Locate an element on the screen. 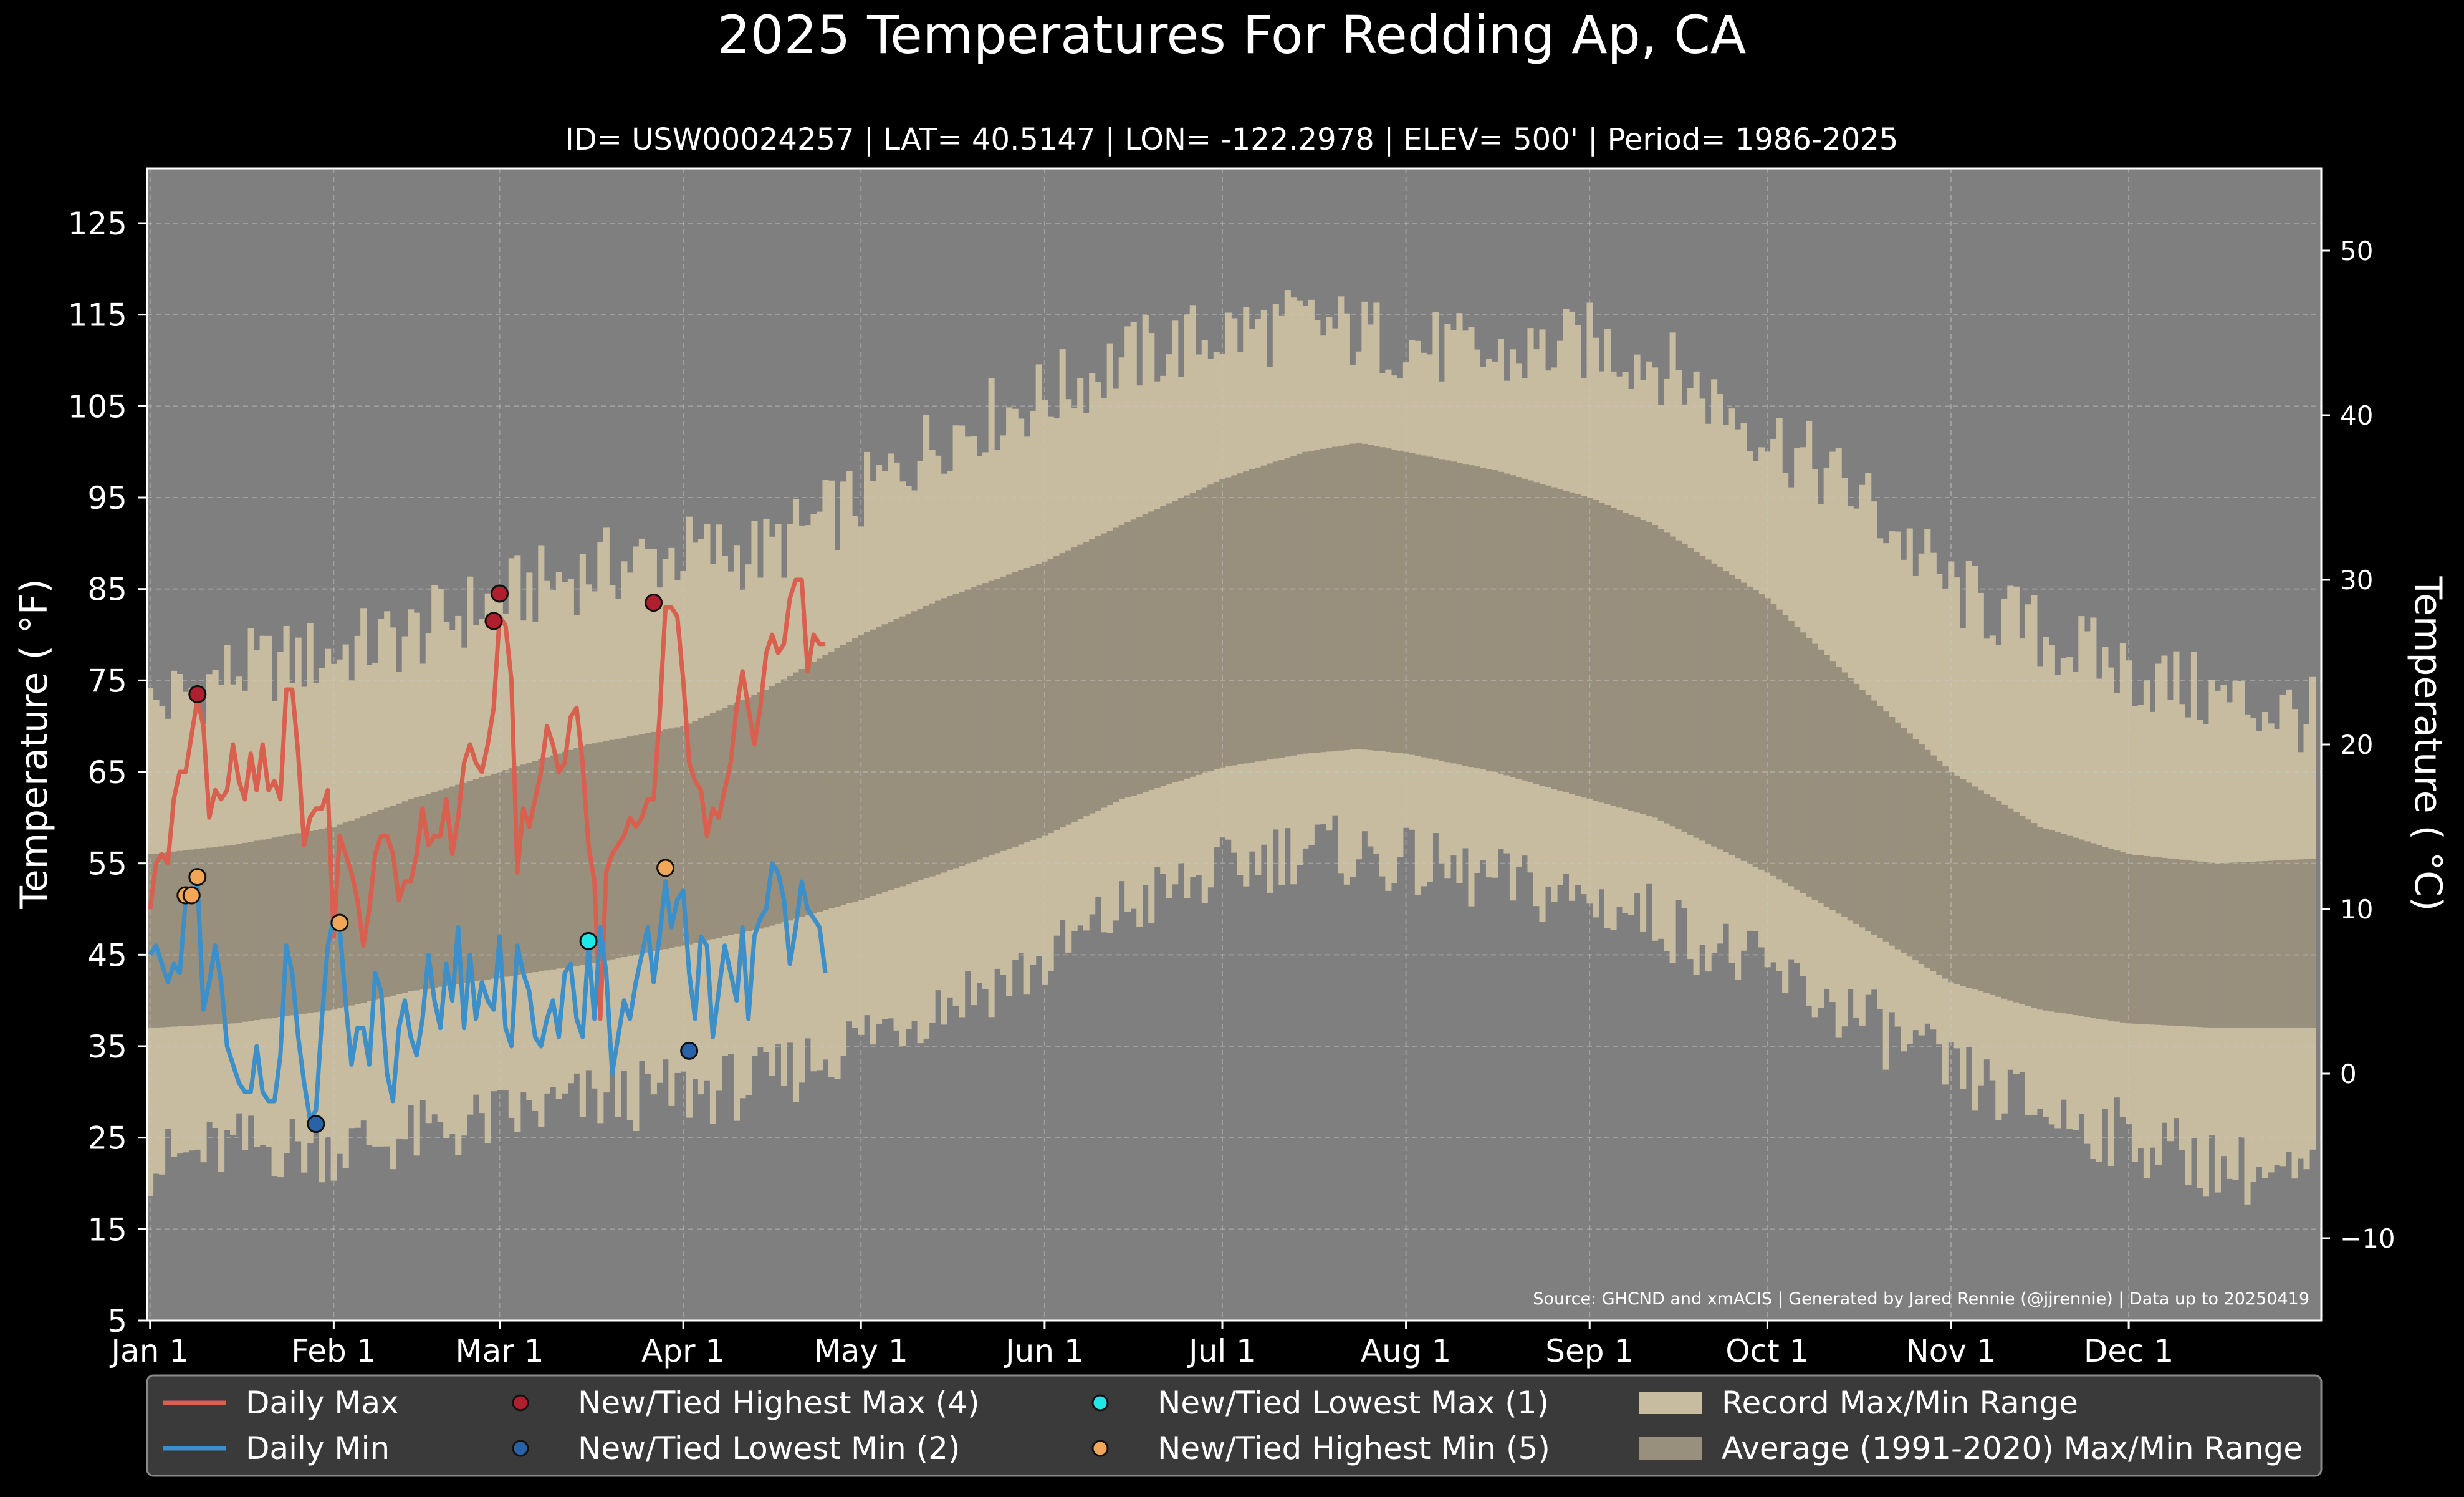 The width and height of the screenshot is (2464, 1497). highest-max-marker is located at coordinates (499, 593).